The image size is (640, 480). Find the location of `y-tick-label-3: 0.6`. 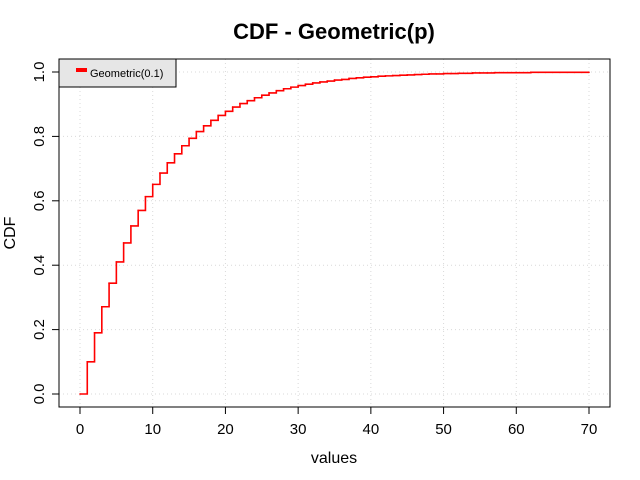

y-tick-label-3: 0.6 is located at coordinates (39, 200).